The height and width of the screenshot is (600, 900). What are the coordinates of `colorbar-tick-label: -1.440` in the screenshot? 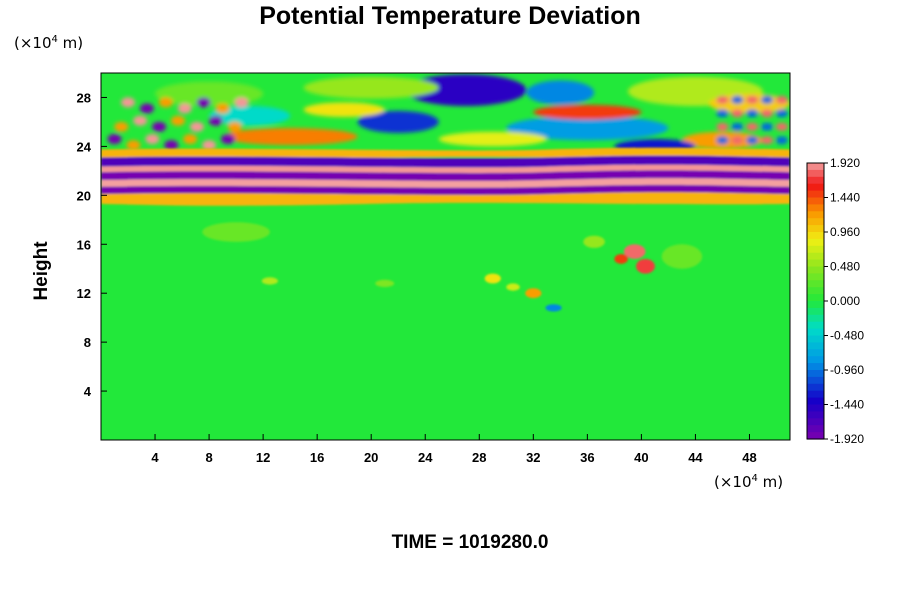 It's located at (847, 405).